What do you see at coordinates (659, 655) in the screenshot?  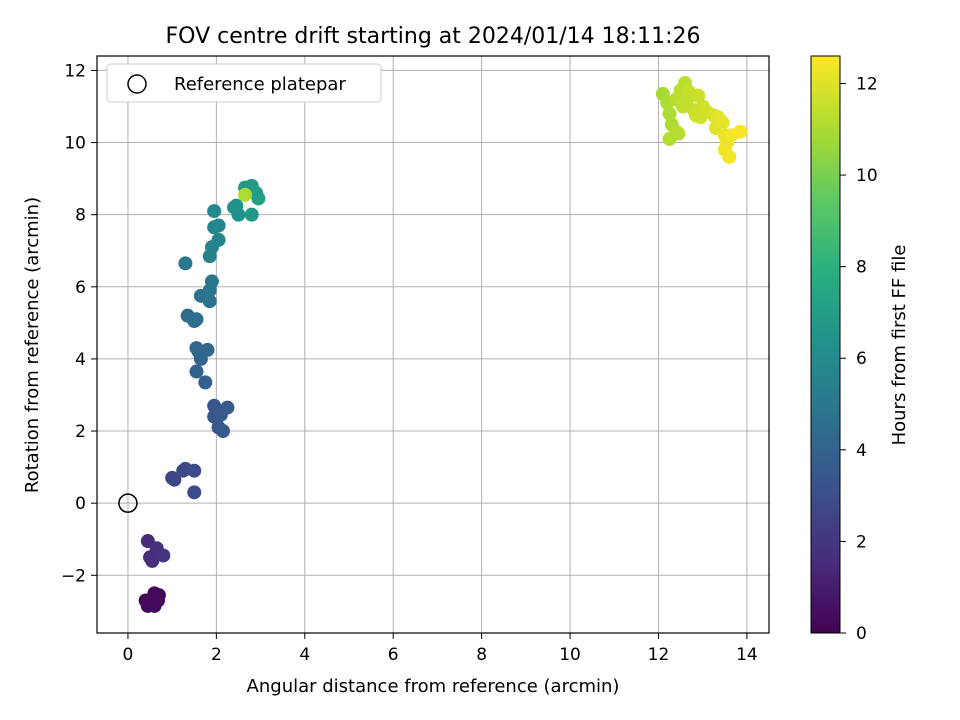 I see `x-tick-label: 12` at bounding box center [659, 655].